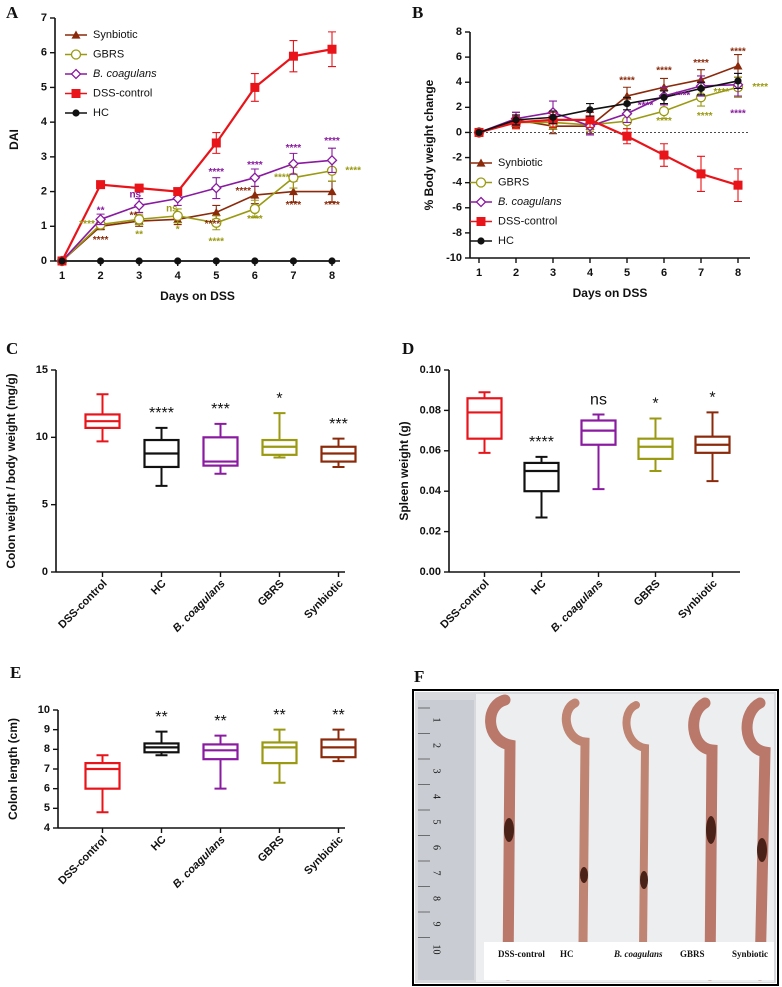  What do you see at coordinates (430, 451) in the screenshot?
I see `y-tick-label: 0.06` at bounding box center [430, 451].